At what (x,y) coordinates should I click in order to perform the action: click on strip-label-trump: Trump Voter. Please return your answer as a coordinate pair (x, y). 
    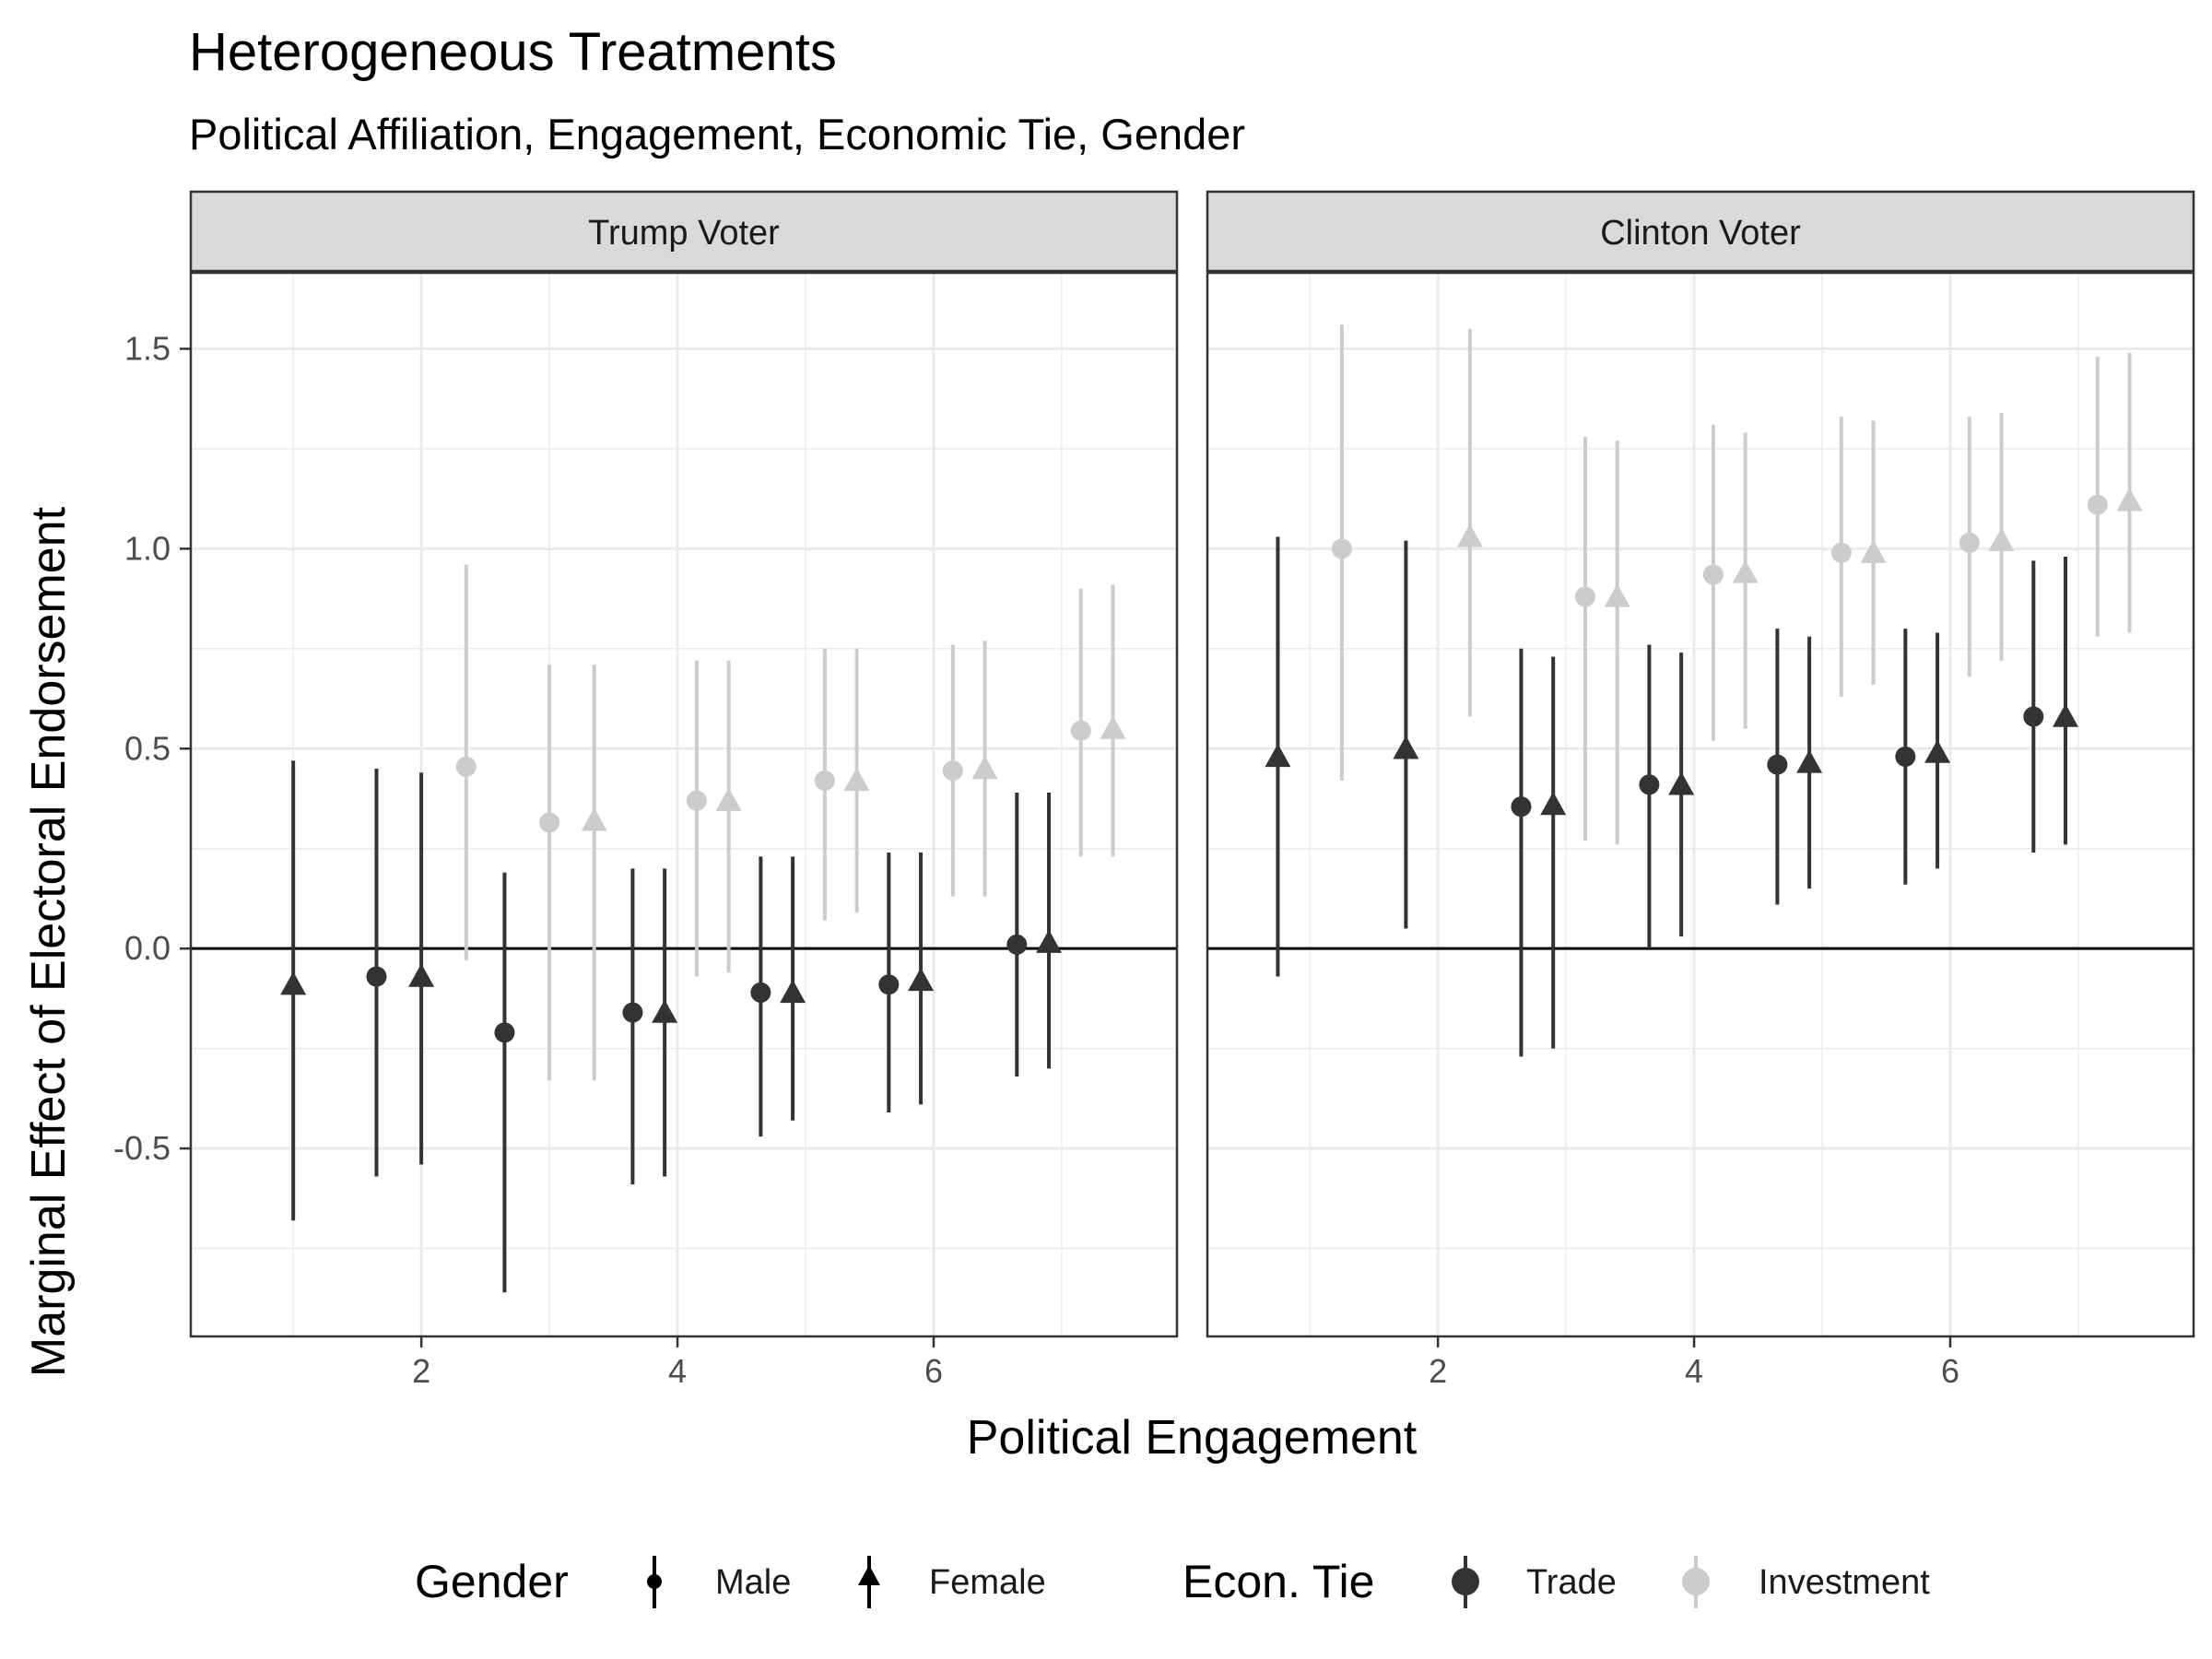
    Looking at the image, I should click on (684, 233).